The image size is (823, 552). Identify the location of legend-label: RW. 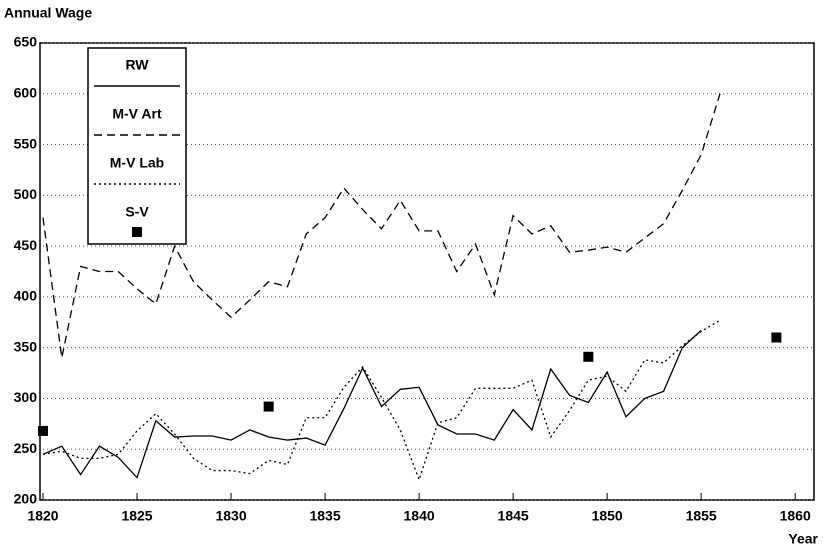
(137, 65).